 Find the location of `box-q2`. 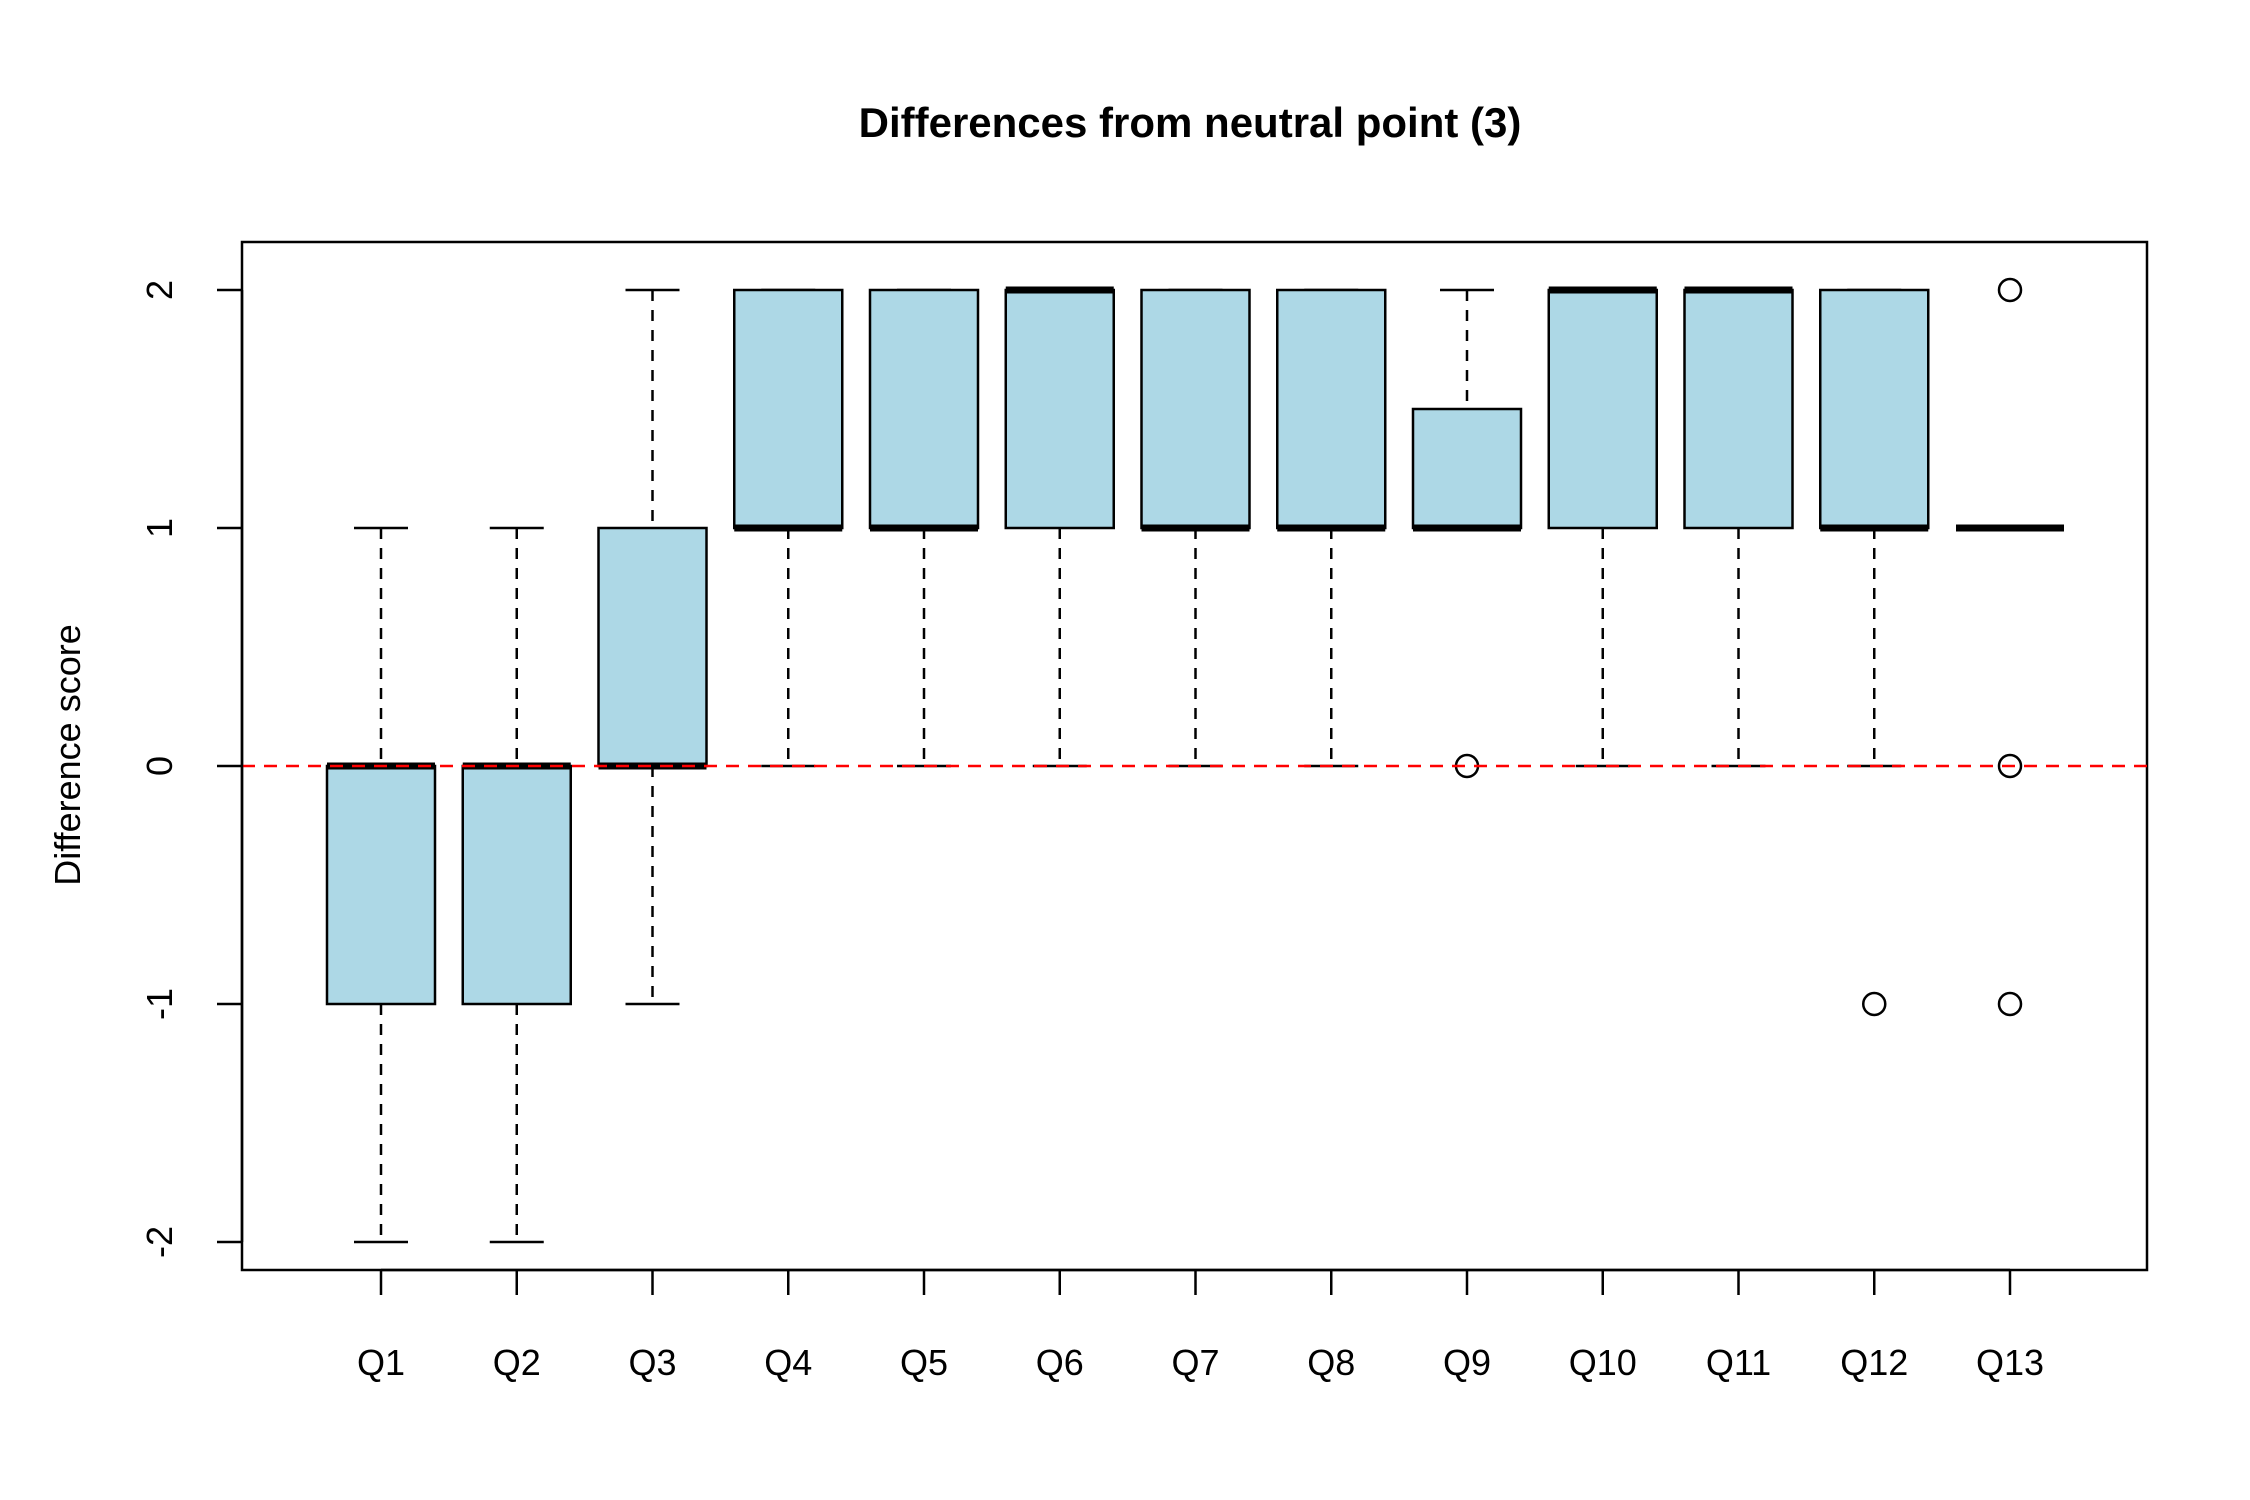

box-q2 is located at coordinates (516, 885).